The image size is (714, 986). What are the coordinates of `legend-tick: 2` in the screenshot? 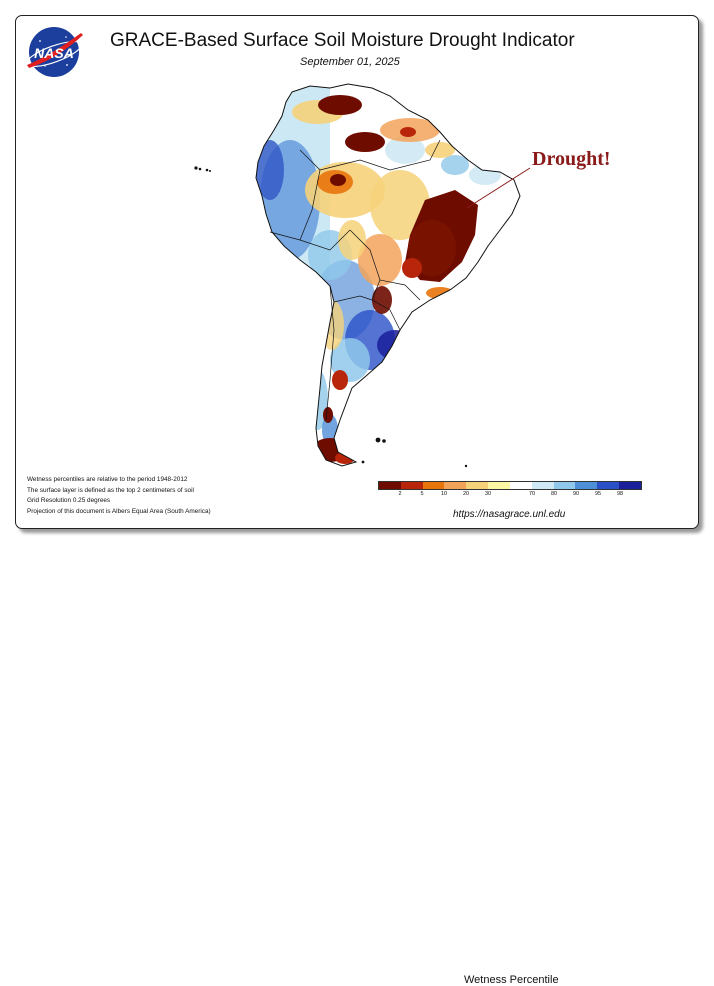 It's located at (400, 494).